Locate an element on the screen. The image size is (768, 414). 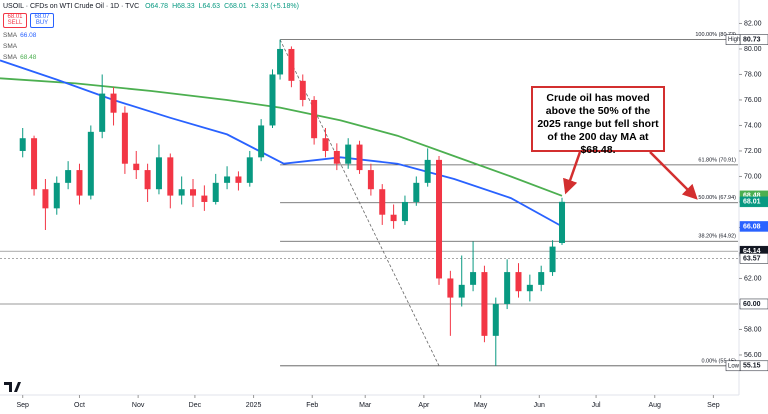
x-tick-label: Mar is located at coordinates (365, 405).